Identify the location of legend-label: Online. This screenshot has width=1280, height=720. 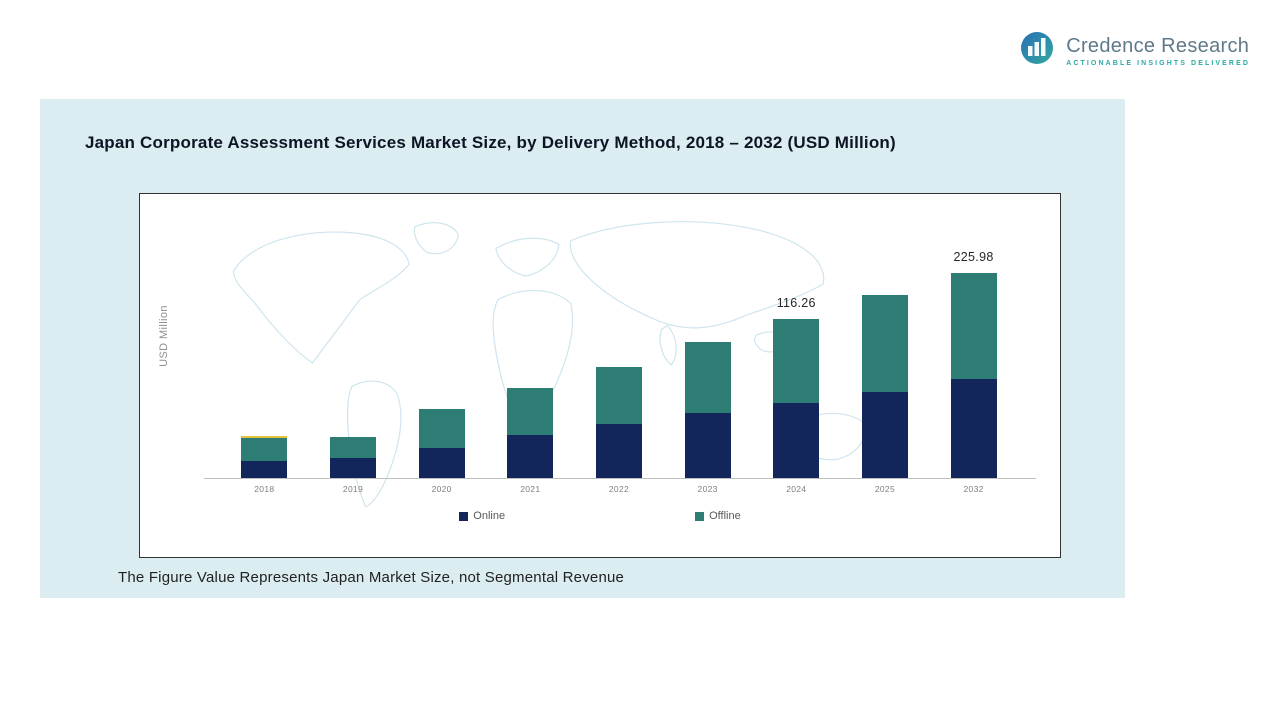
(489, 516).